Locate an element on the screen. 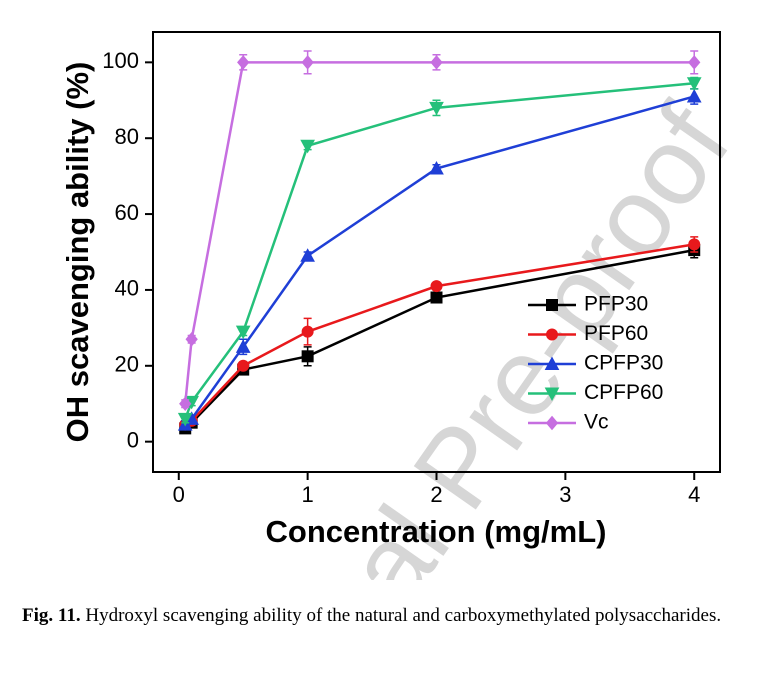  legend-label: PFP30 is located at coordinates (616, 304).